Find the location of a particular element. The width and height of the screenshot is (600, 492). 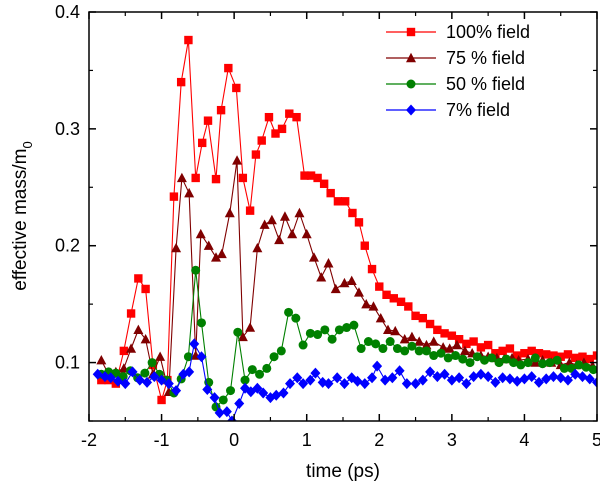

x-tick-label: 1 is located at coordinates (307, 440).